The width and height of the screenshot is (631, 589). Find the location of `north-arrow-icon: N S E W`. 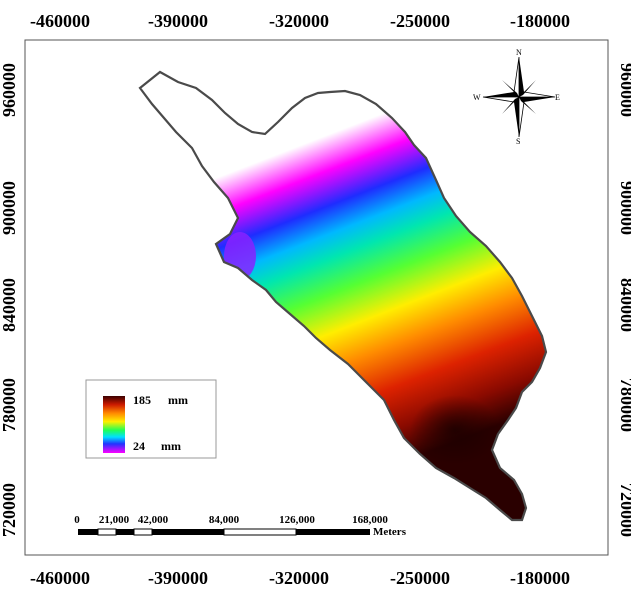

north-arrow-icon: N S E W is located at coordinates (516, 97).